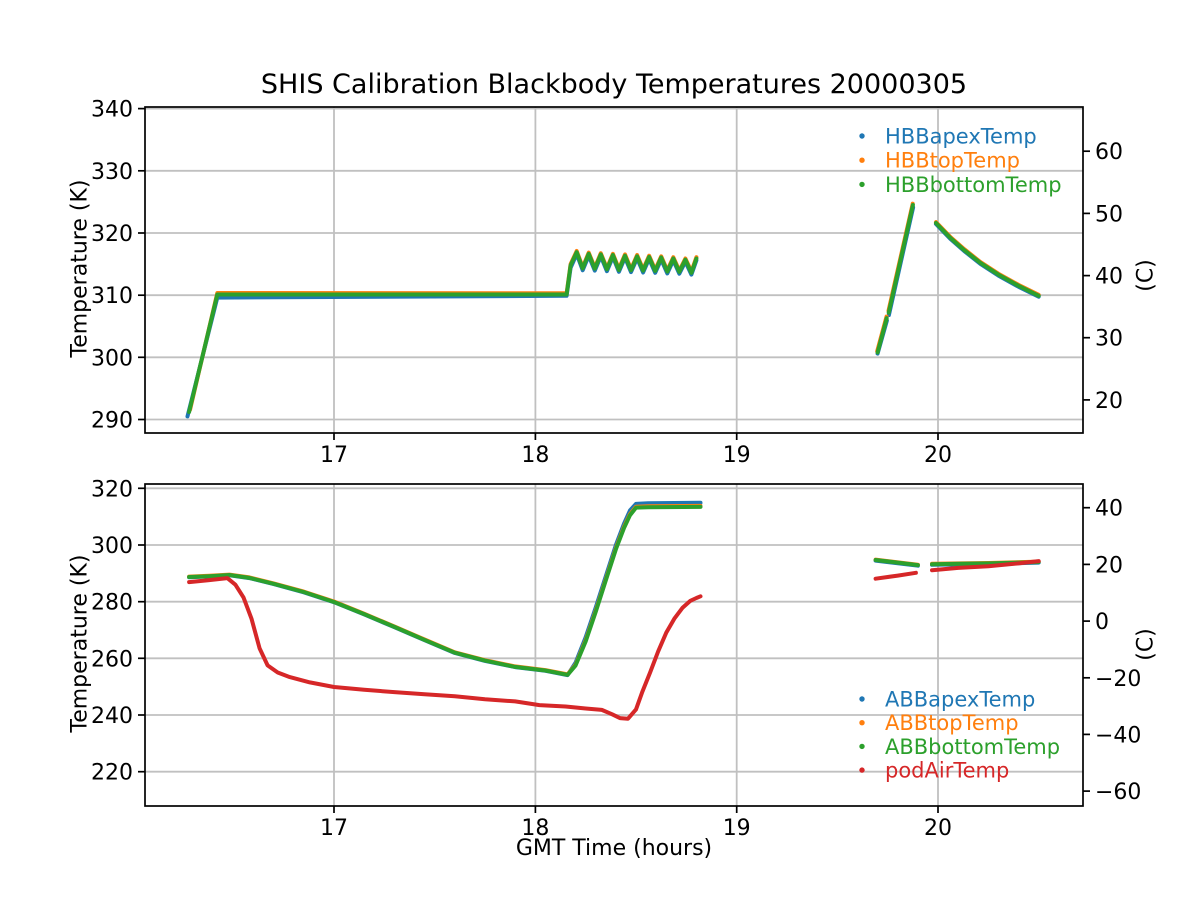 Image resolution: width=1200 pixels, height=900 pixels. I want to click on y-tick-label-left: 260, so click(112, 659).